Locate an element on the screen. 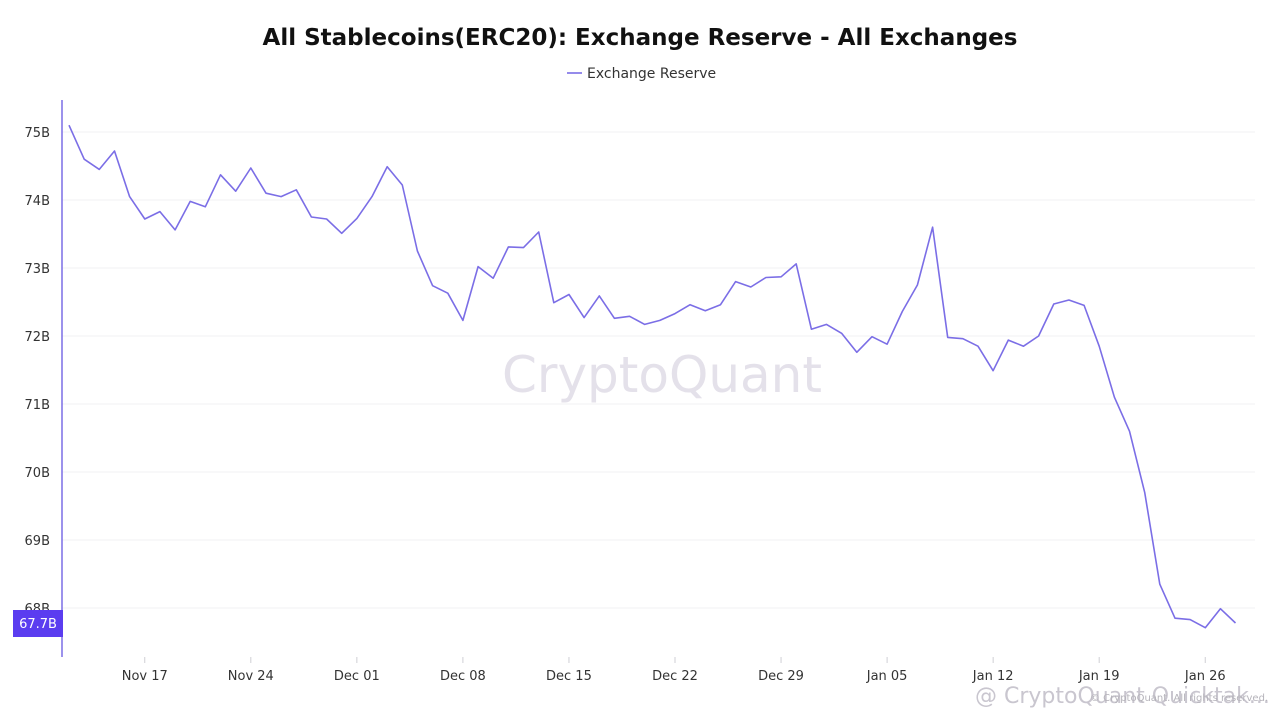 This screenshot has width=1280, height=720. current-value-badge-bg is located at coordinates (38, 623).